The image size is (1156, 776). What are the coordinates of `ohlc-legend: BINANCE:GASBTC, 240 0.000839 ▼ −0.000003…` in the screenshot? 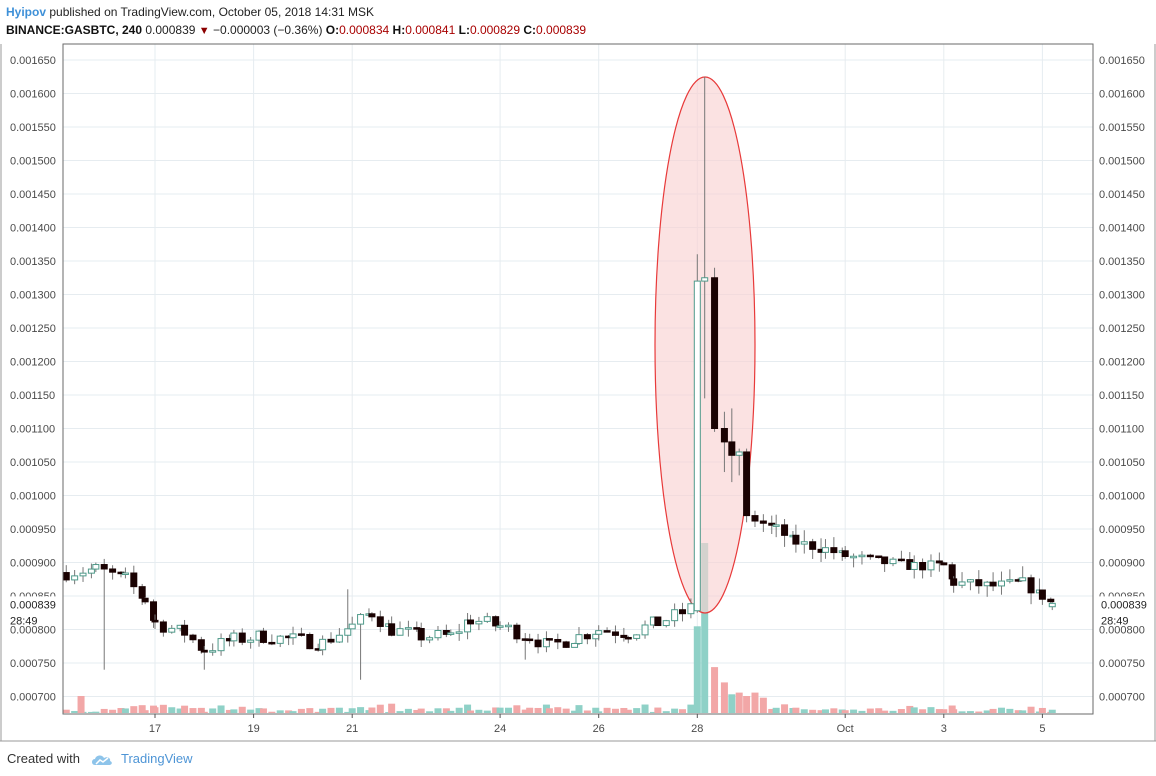 It's located at (296, 30).